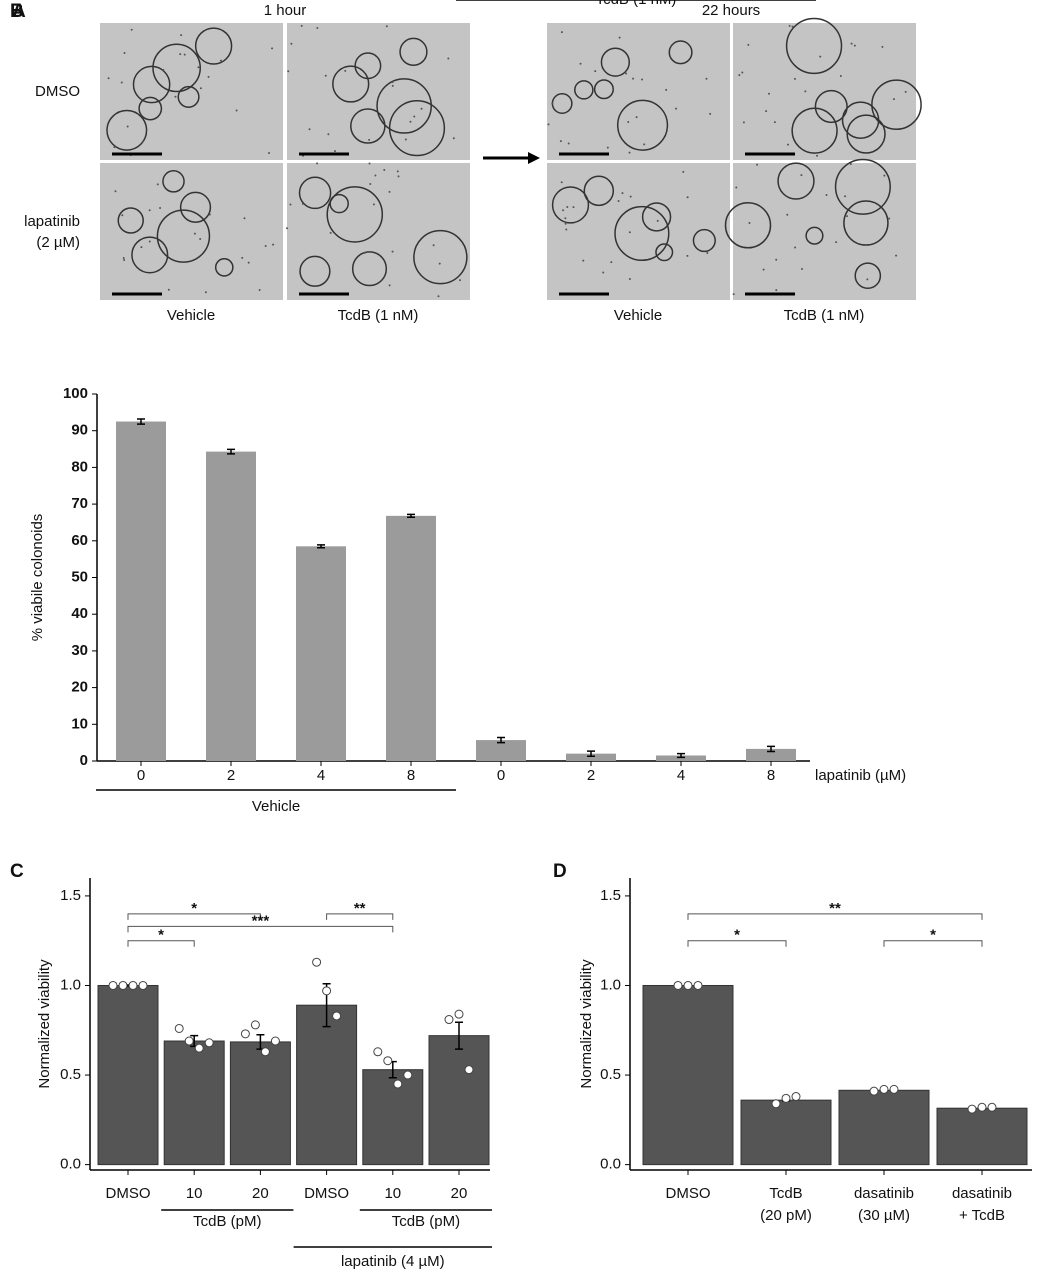 Image resolution: width=1043 pixels, height=1280 pixels. Describe the element at coordinates (191, 315) in the screenshot. I see `treatment-label: Vehicle` at that location.